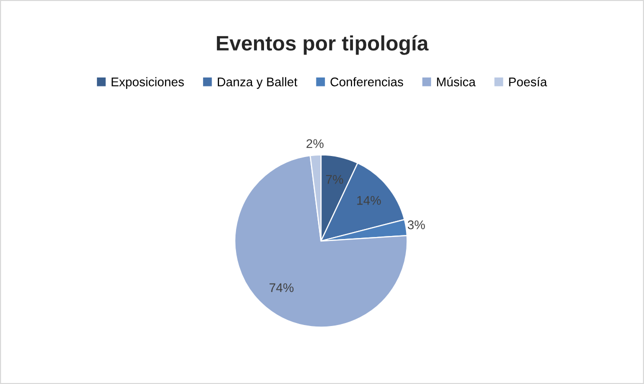 Image resolution: width=644 pixels, height=384 pixels. Describe the element at coordinates (367, 81) in the screenshot. I see `legend-label: Conferencias` at that location.